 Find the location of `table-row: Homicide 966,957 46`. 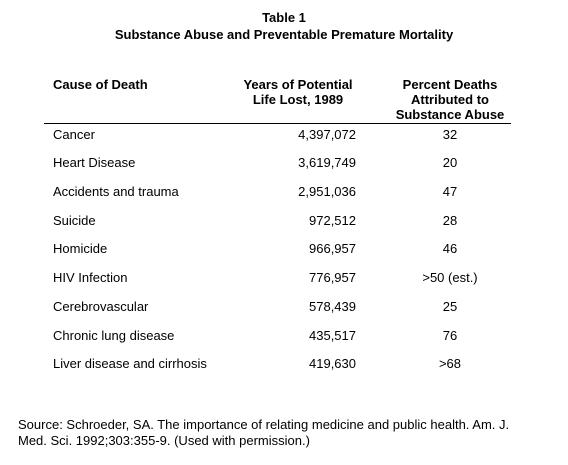

table-row: Homicide 966,957 46 is located at coordinates (284, 255).